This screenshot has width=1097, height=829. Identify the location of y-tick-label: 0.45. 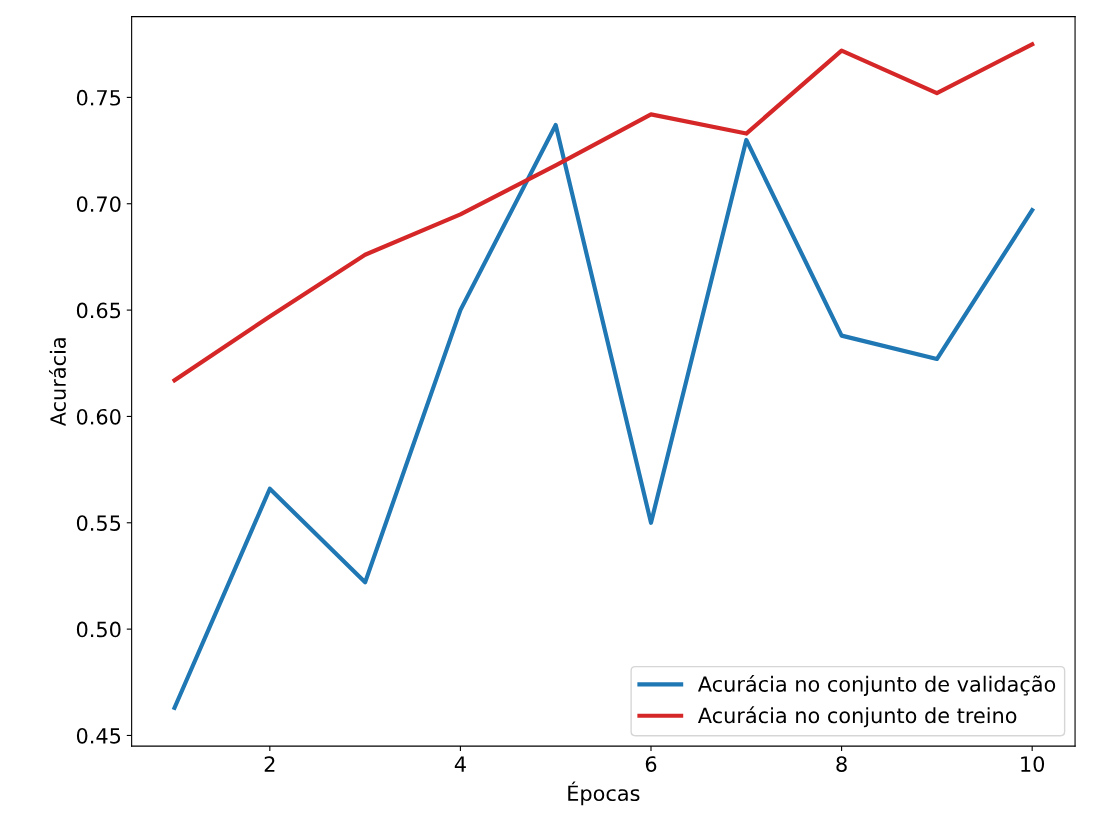
(98, 735).